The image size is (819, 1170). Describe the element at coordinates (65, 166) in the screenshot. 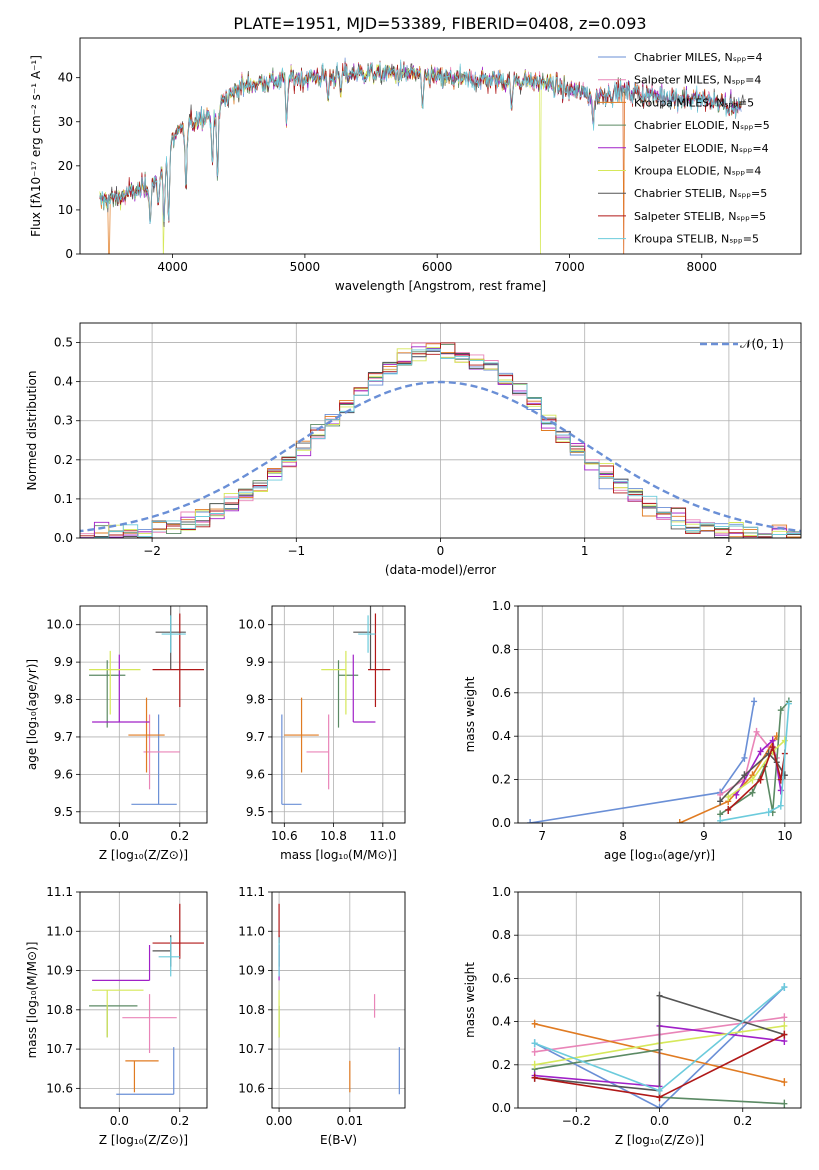

I see `y-tick-label: 20` at that location.